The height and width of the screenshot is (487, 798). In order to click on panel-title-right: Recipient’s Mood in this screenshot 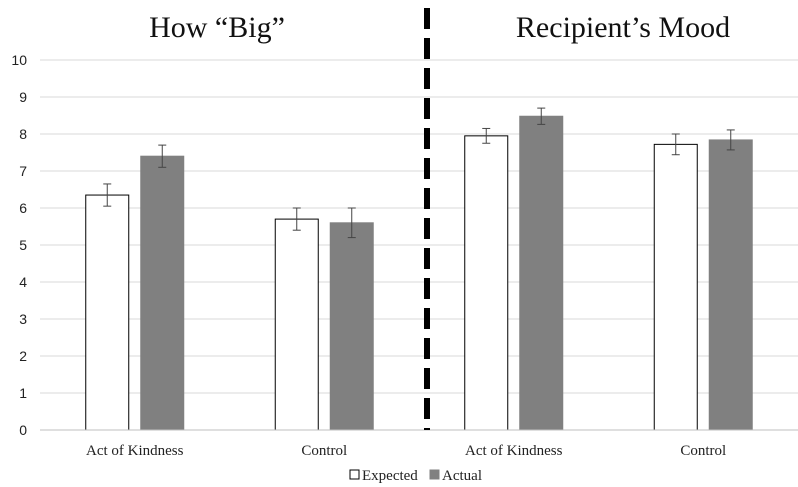, I will do `click(623, 27)`.